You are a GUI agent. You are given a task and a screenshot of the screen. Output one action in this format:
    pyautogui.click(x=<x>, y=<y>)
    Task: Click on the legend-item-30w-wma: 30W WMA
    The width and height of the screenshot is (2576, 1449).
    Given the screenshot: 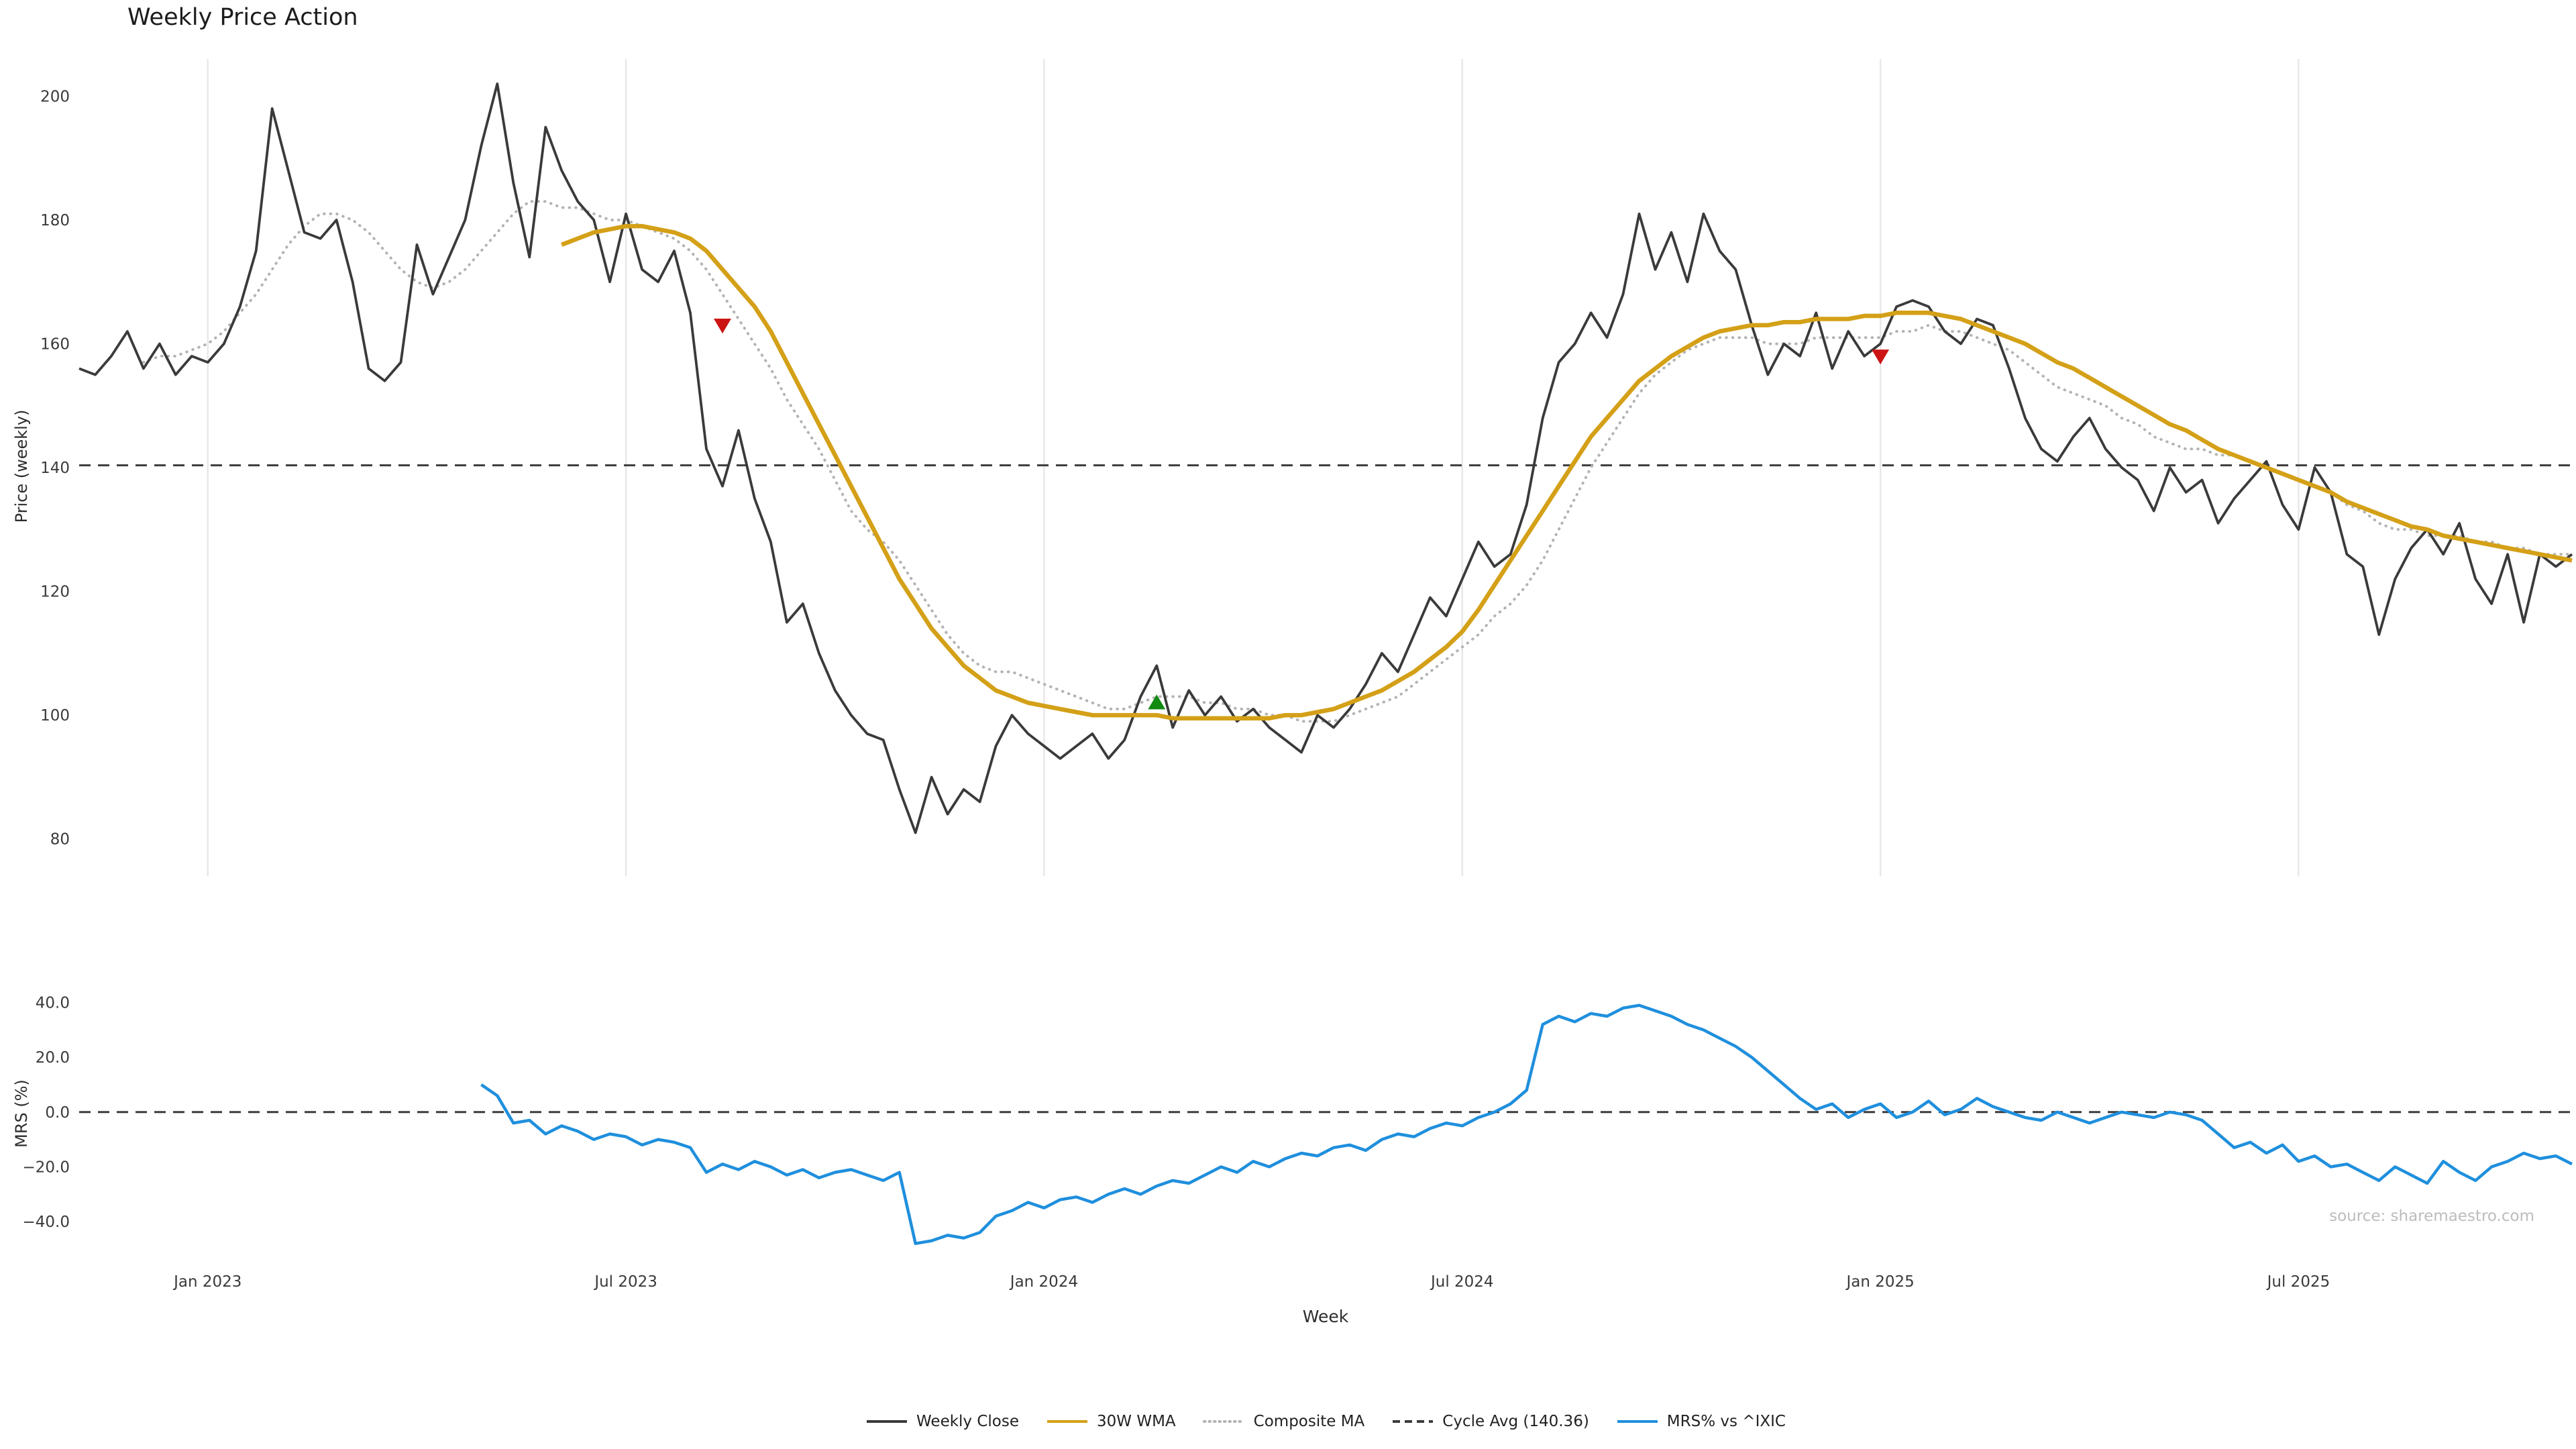 What is the action you would take?
    pyautogui.click(x=1111, y=1421)
    